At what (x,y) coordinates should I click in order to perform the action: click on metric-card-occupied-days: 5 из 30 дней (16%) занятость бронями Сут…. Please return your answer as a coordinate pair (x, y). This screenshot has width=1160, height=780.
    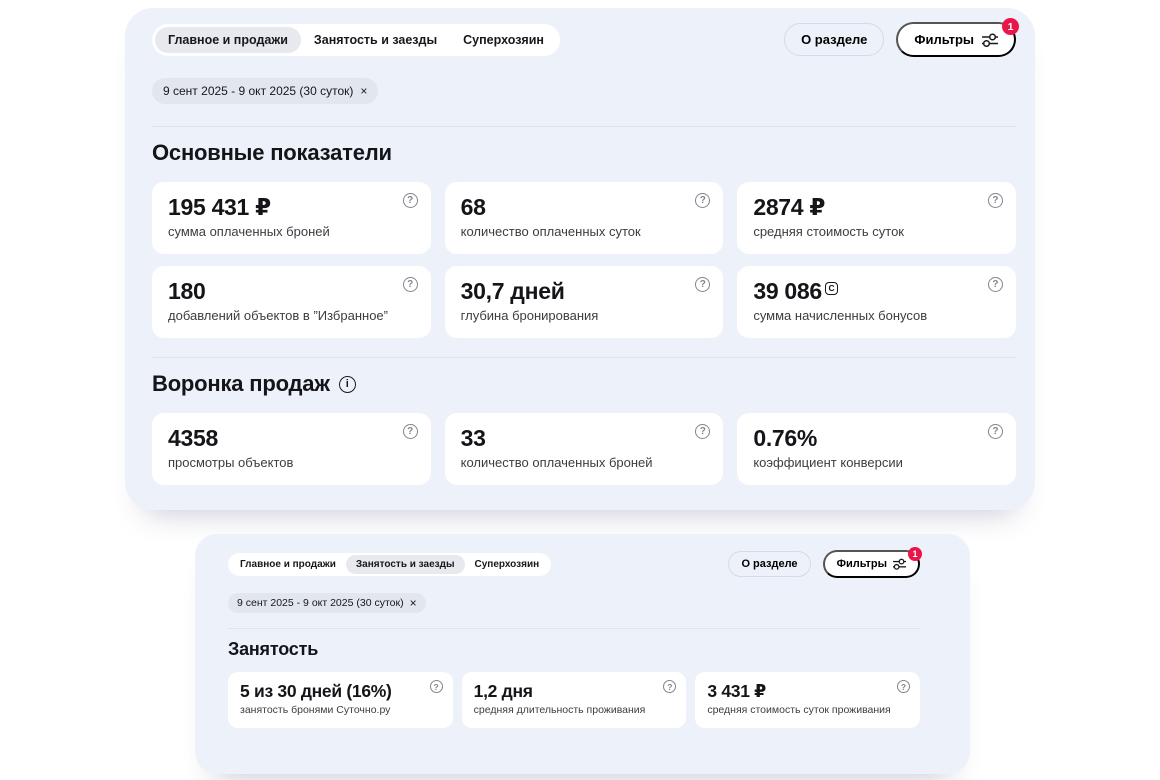
    Looking at the image, I should click on (340, 700).